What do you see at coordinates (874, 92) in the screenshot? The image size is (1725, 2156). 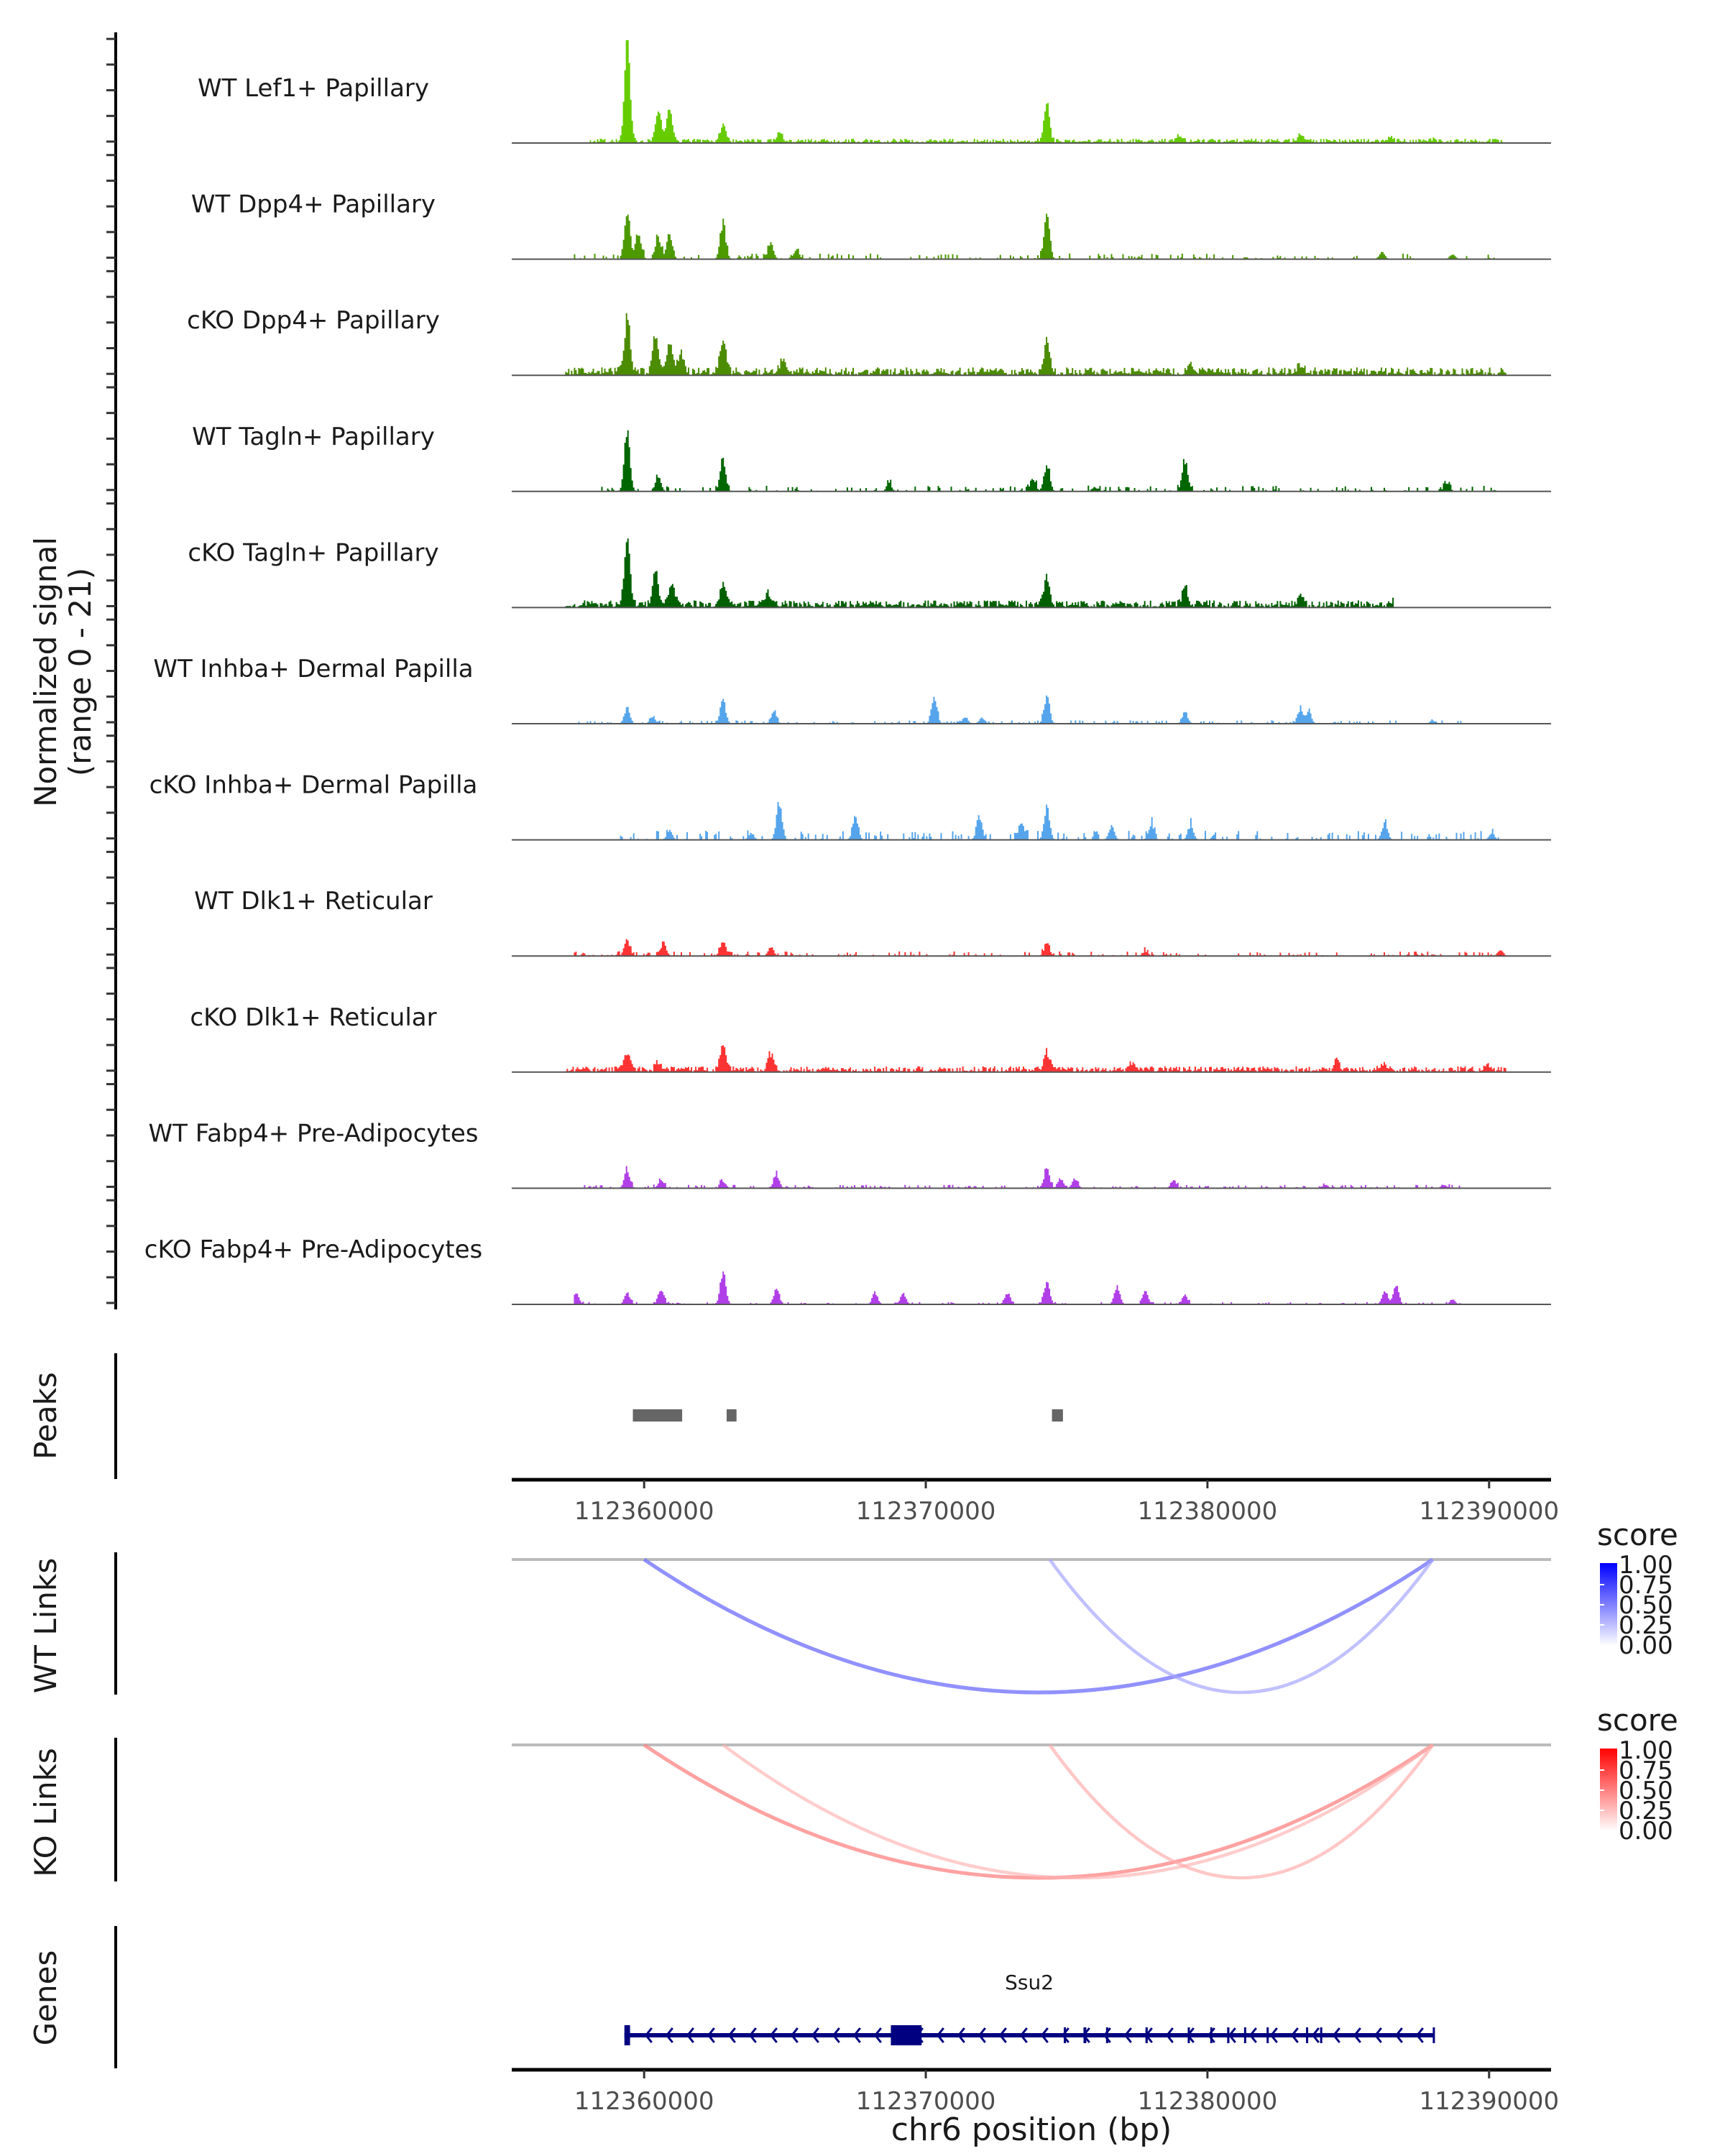 I see `coverage-track: WT Lef1+ Papillary` at bounding box center [874, 92].